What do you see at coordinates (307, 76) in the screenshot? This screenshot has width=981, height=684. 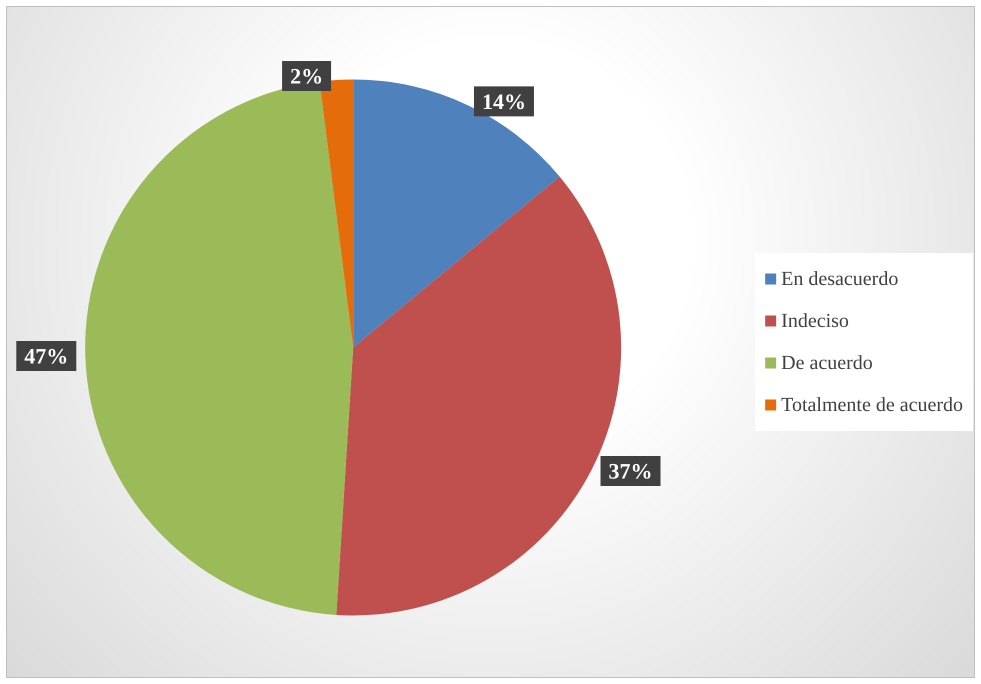 I see `data-label: 2%` at bounding box center [307, 76].